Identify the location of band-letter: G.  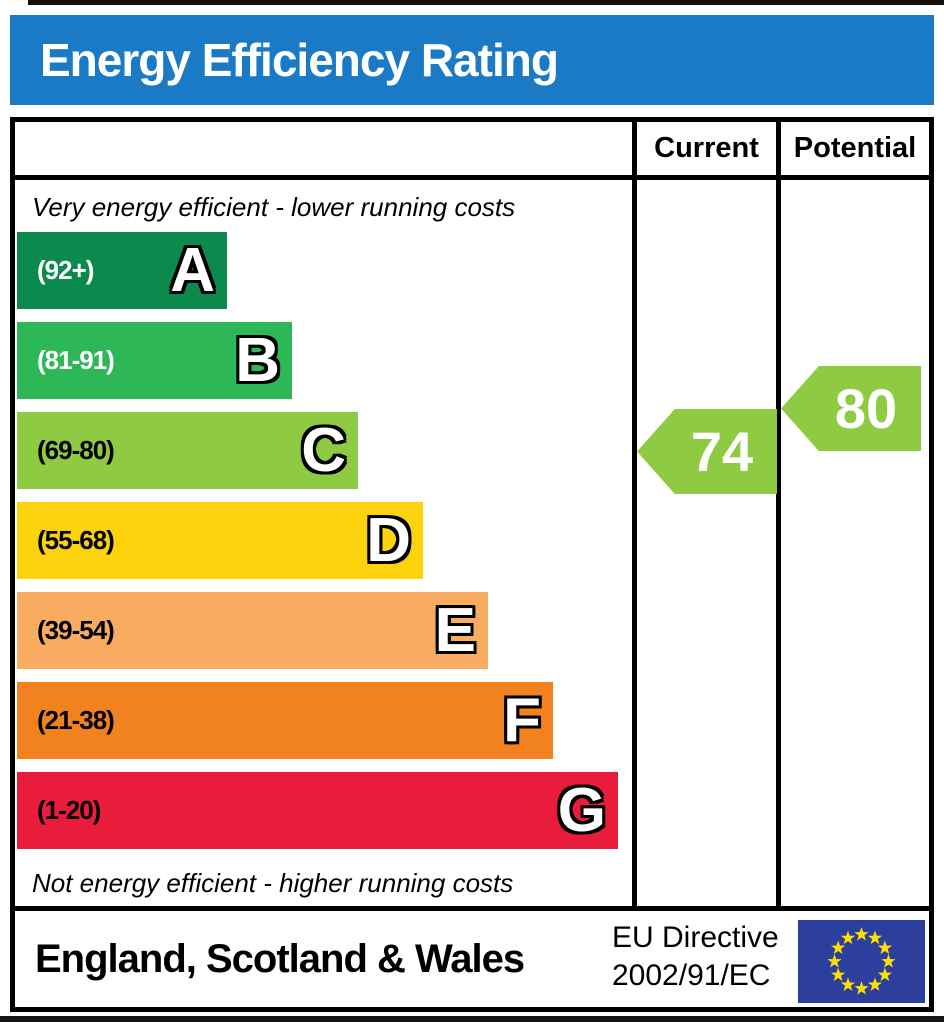
(581, 810).